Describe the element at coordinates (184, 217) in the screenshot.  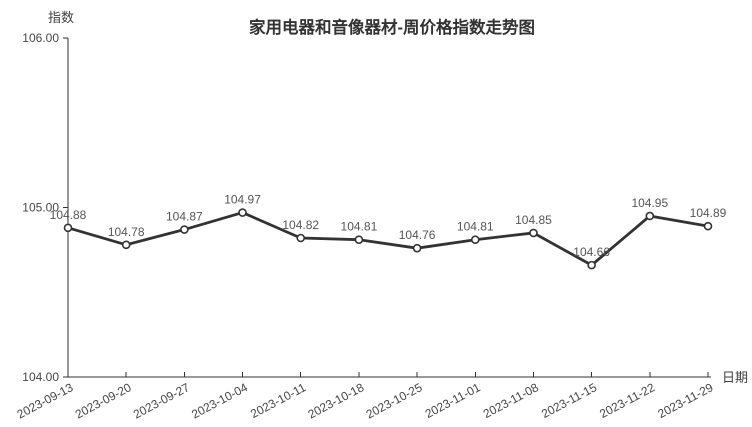
I see `data-point-label: 104.87` at that location.